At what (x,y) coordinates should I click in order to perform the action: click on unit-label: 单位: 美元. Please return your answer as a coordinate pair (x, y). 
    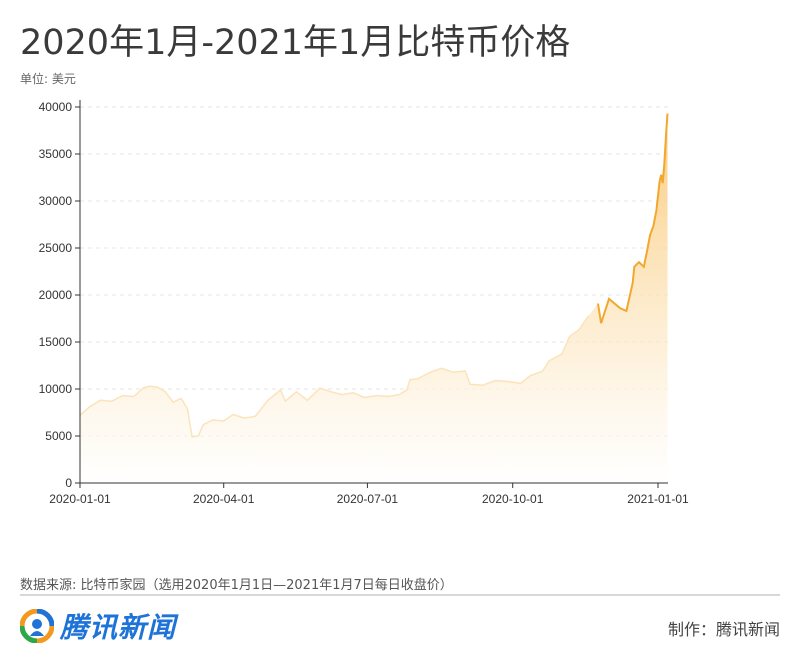
    Looking at the image, I should click on (48, 79).